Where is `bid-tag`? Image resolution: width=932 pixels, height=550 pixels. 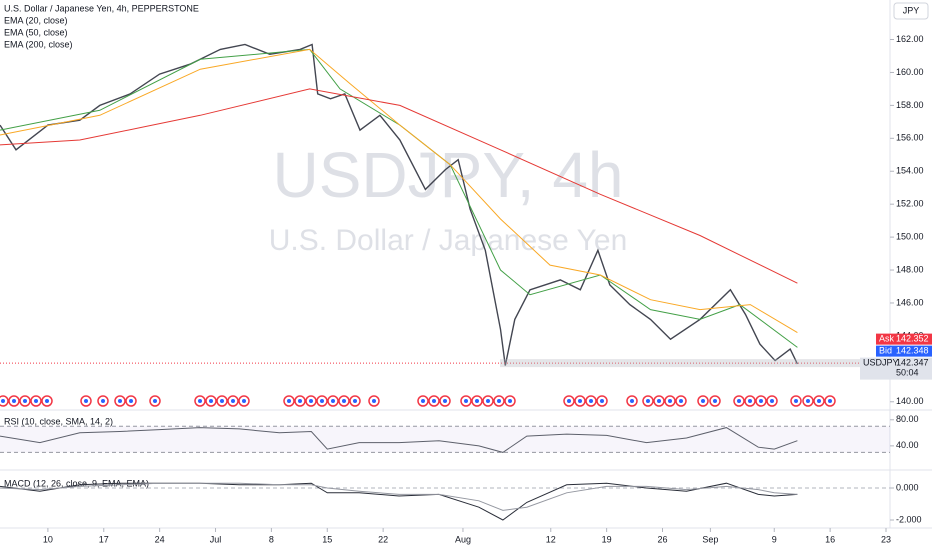
bid-tag is located at coordinates (904, 351).